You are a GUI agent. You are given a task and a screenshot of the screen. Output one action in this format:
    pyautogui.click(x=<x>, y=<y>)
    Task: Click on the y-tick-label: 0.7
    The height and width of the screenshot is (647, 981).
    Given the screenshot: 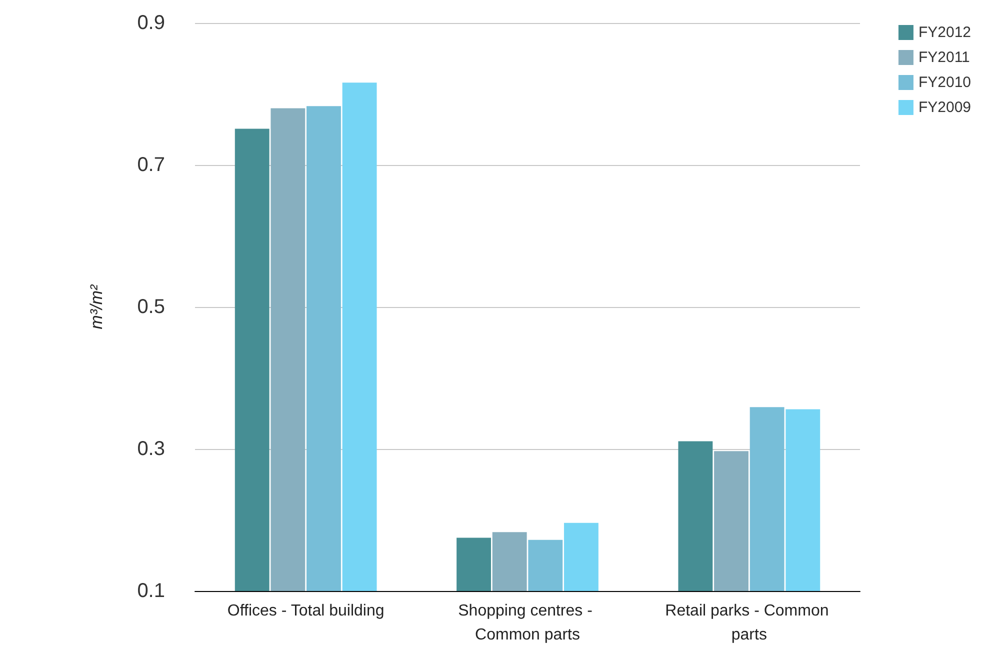 What is the action you would take?
    pyautogui.click(x=151, y=165)
    